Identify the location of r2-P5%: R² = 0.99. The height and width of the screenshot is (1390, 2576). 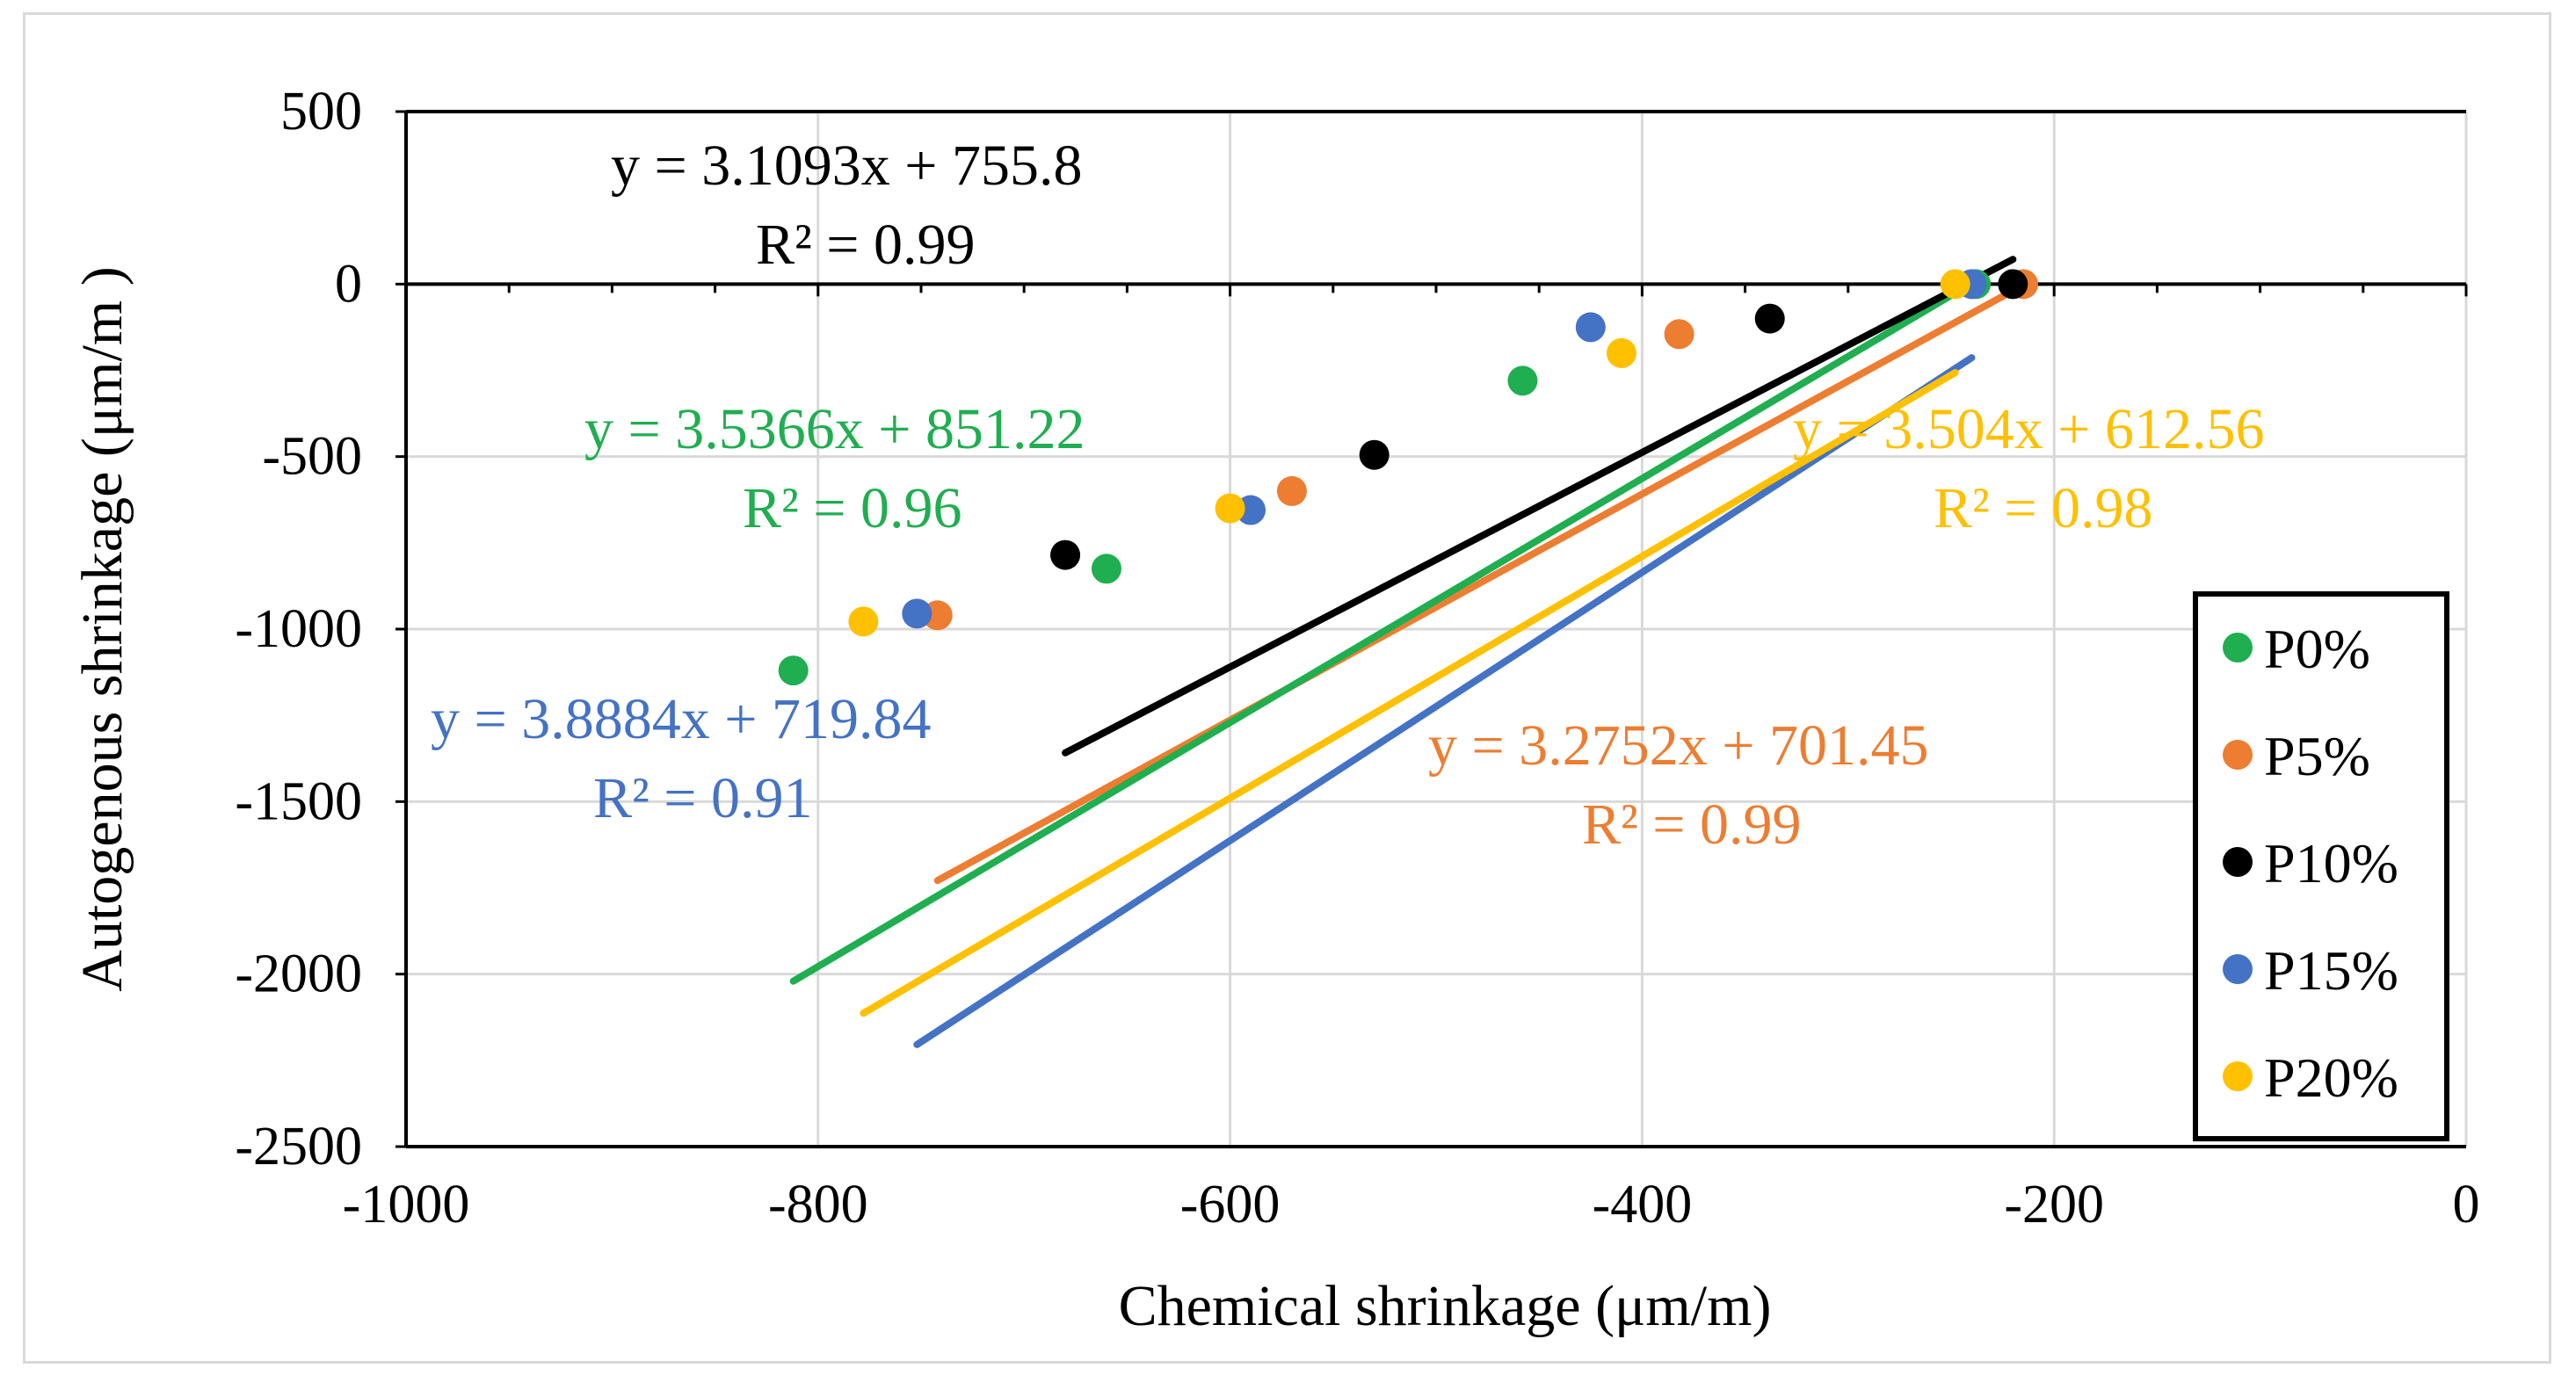
(1692, 825).